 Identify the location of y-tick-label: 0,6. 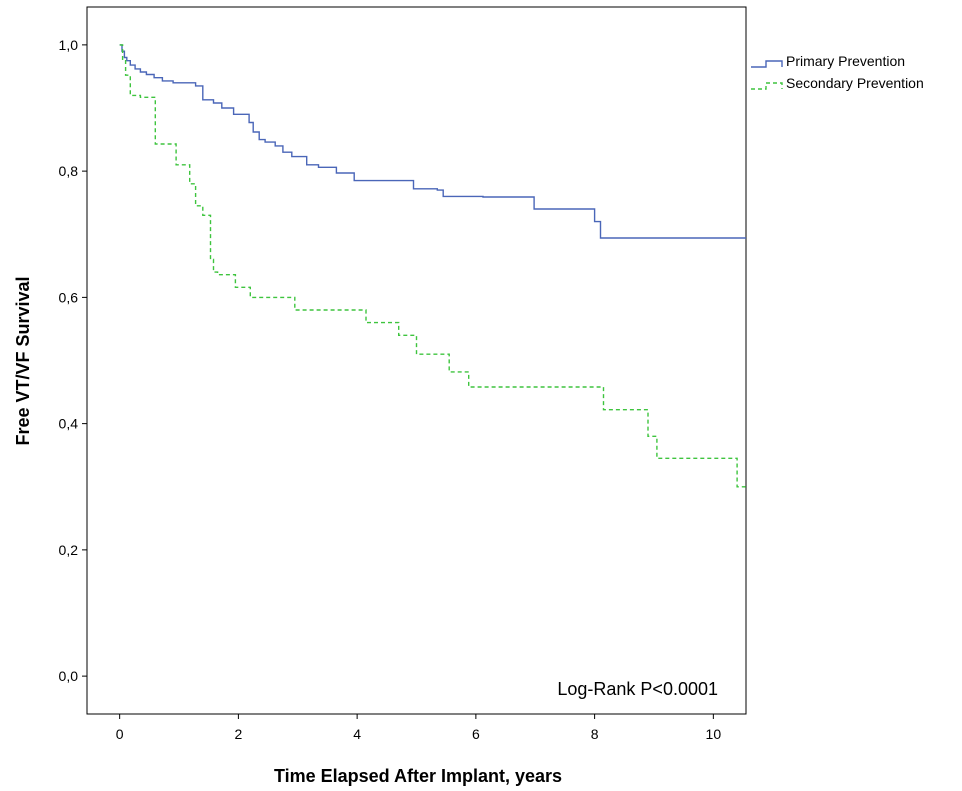
(69, 297).